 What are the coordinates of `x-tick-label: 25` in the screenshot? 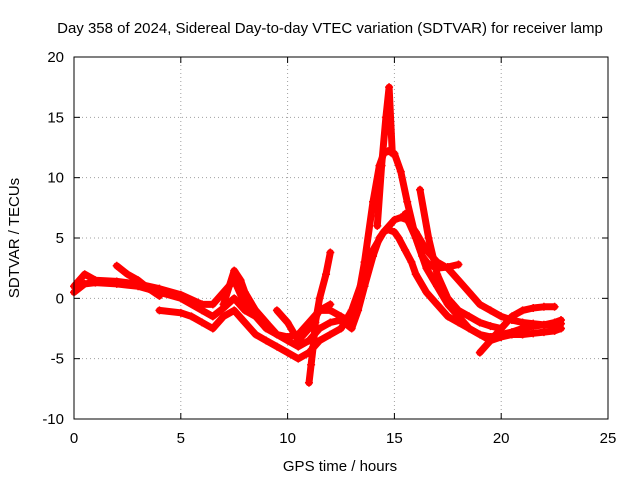 It's located at (608, 438).